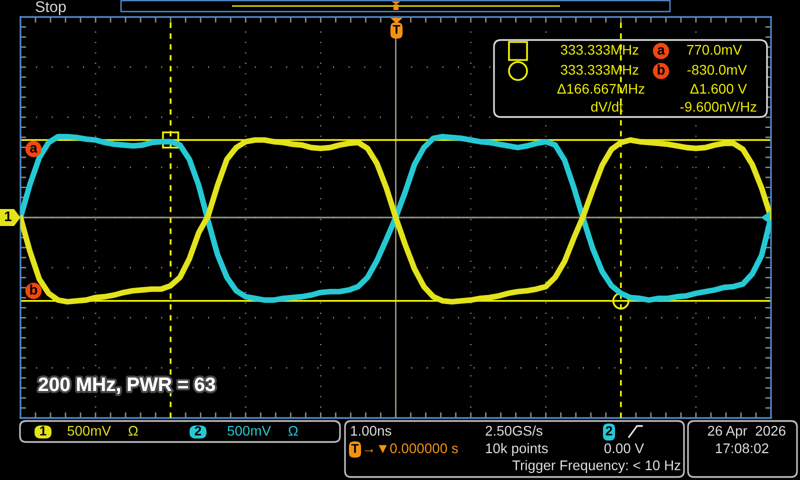 This screenshot has width=800, height=480. What do you see at coordinates (600, 89) in the screenshot?
I see `text: Δ166.667MHz` at bounding box center [600, 89].